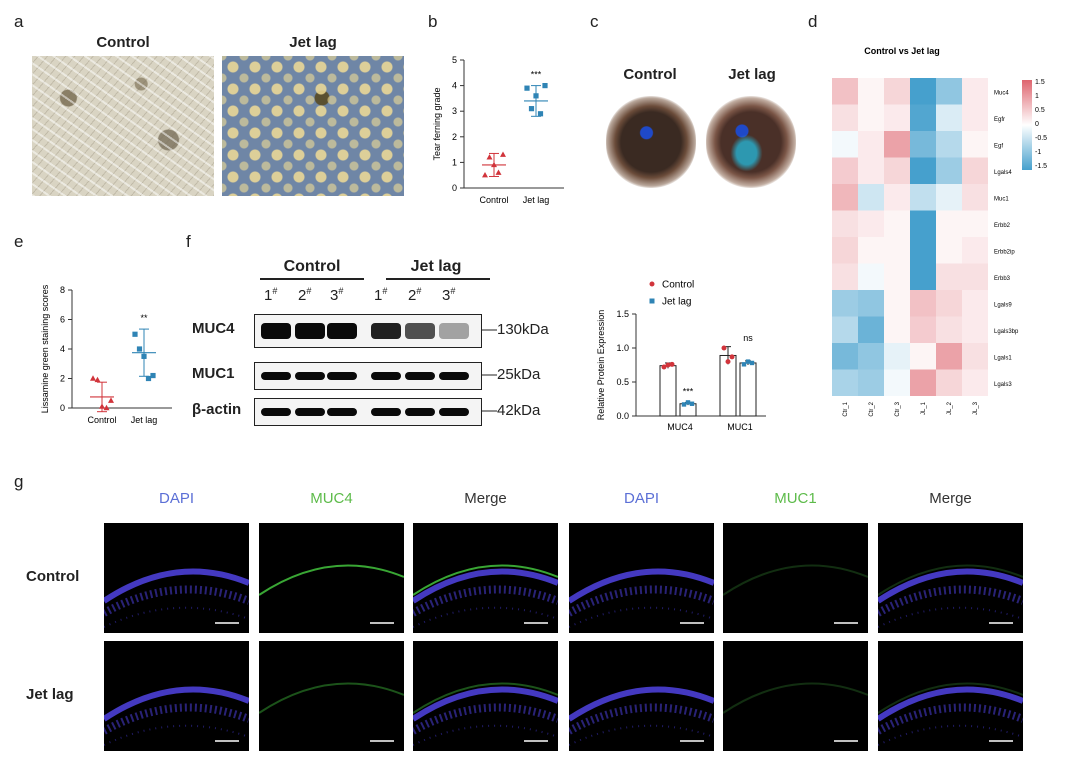 This screenshot has width=1080, height=760. I want to click on chart-b-x-tick-label: Jet lag, so click(536, 200).